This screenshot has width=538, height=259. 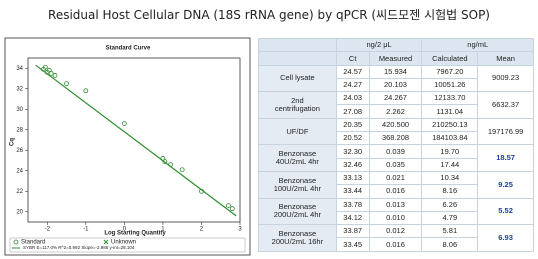 I want to click on table-cell: UF/DF, so click(x=297, y=131).